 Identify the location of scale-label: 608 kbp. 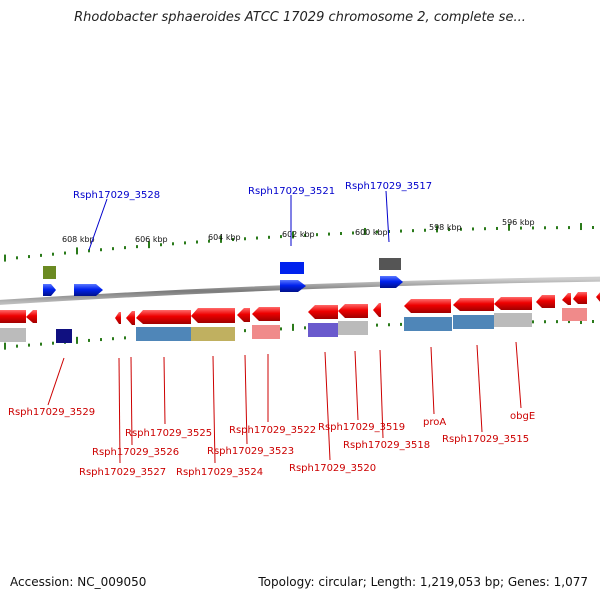
(78, 239).